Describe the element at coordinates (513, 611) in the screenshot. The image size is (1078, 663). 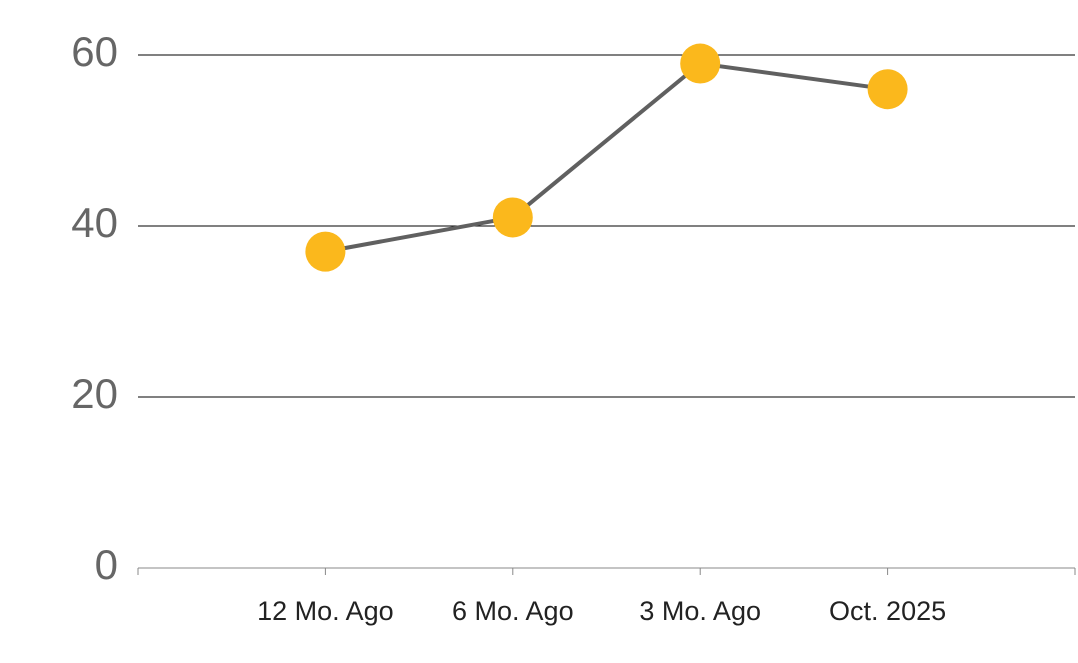
I see `x-tick-label: 6 Mo. Ago` at that location.